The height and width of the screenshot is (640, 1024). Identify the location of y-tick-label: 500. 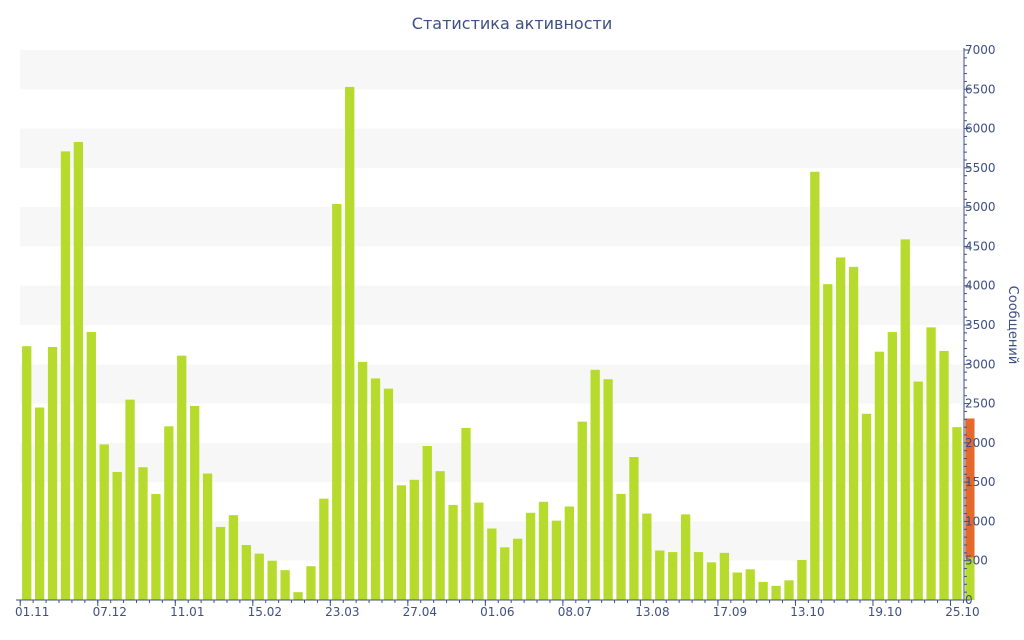
(976, 561).